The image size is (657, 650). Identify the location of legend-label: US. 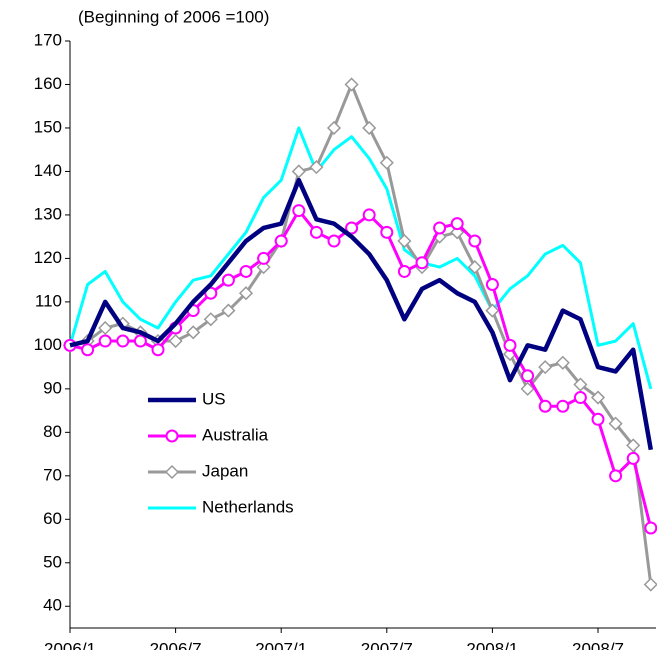
(214, 398).